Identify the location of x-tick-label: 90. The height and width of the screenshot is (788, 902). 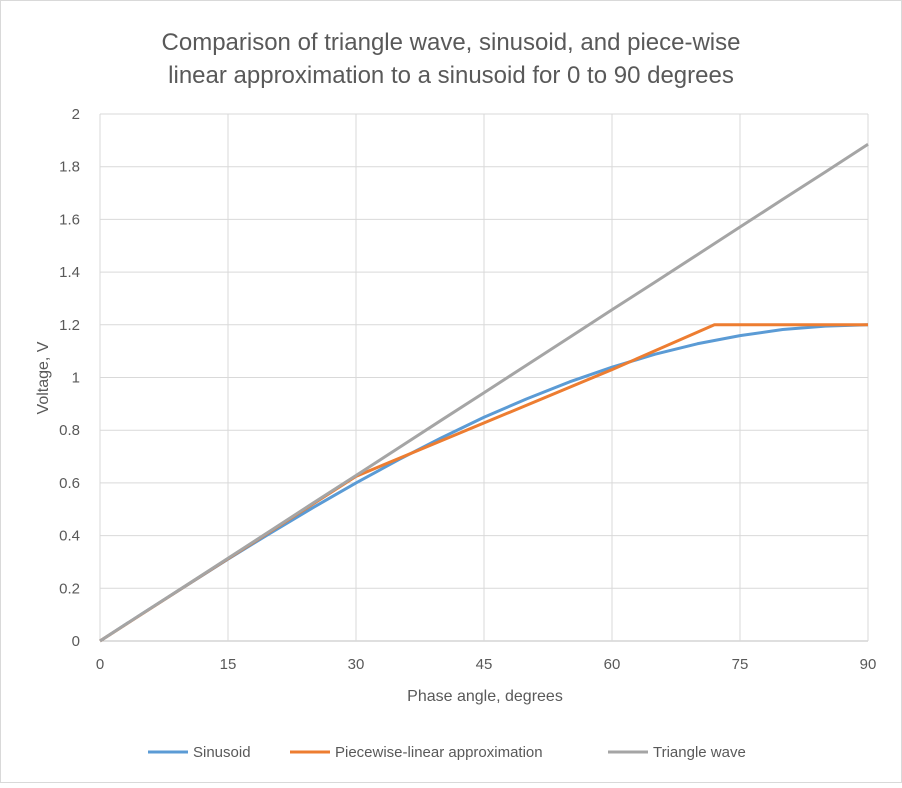
(868, 664).